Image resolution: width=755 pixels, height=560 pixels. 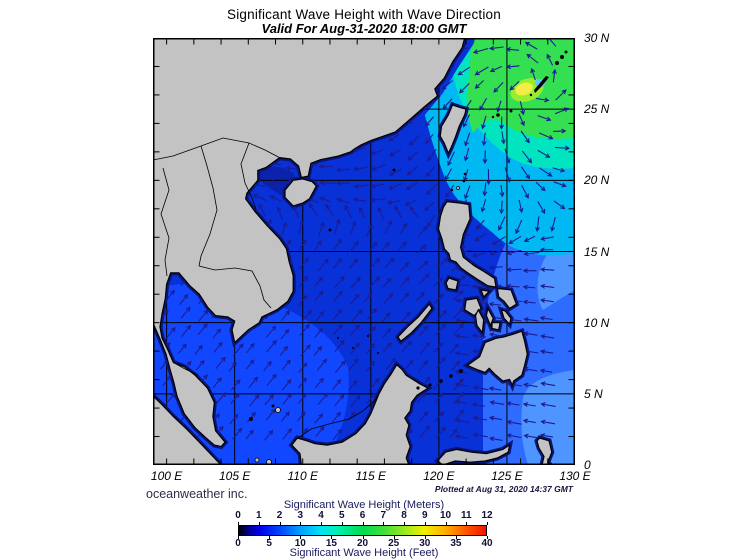 What do you see at coordinates (404, 515) in the screenshot?
I see `meters-tick-label: 8` at bounding box center [404, 515].